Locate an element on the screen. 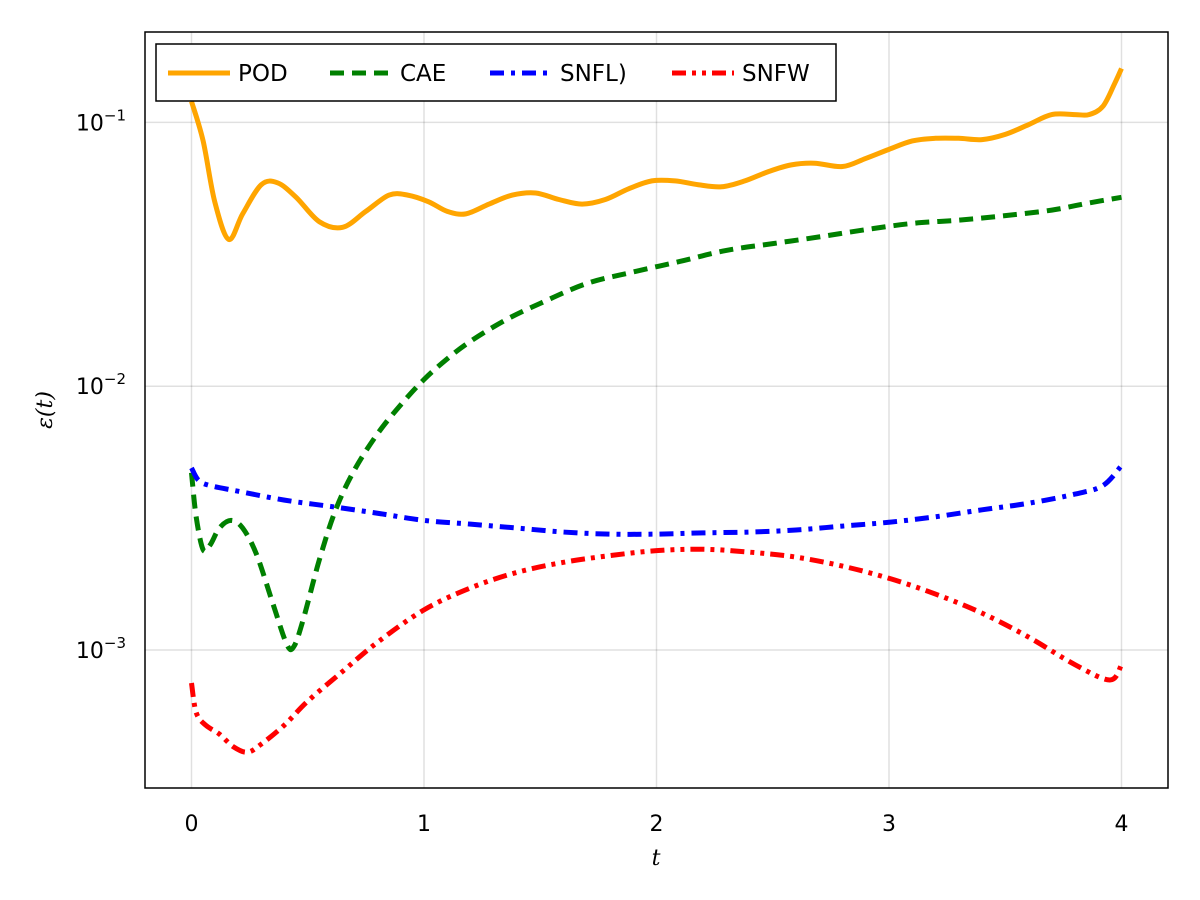 This screenshot has height=900, width=1200. legend-label-cae: CAE is located at coordinates (423, 74).